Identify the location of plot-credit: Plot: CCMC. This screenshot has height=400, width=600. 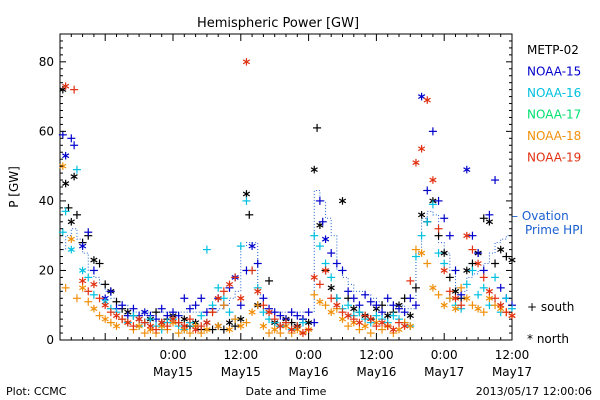
(36, 391).